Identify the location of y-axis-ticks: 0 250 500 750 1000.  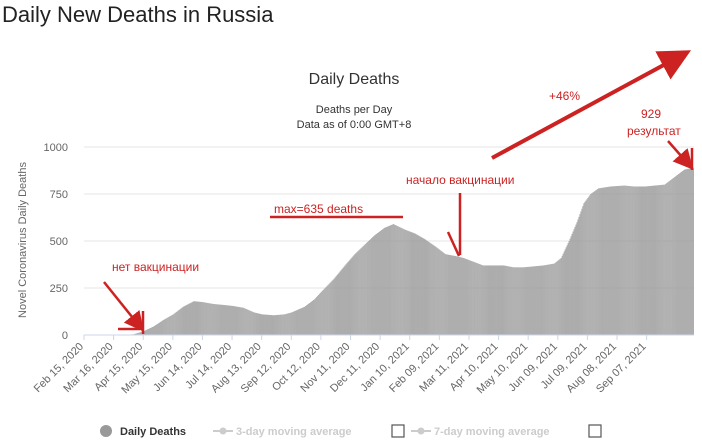
(56, 242).